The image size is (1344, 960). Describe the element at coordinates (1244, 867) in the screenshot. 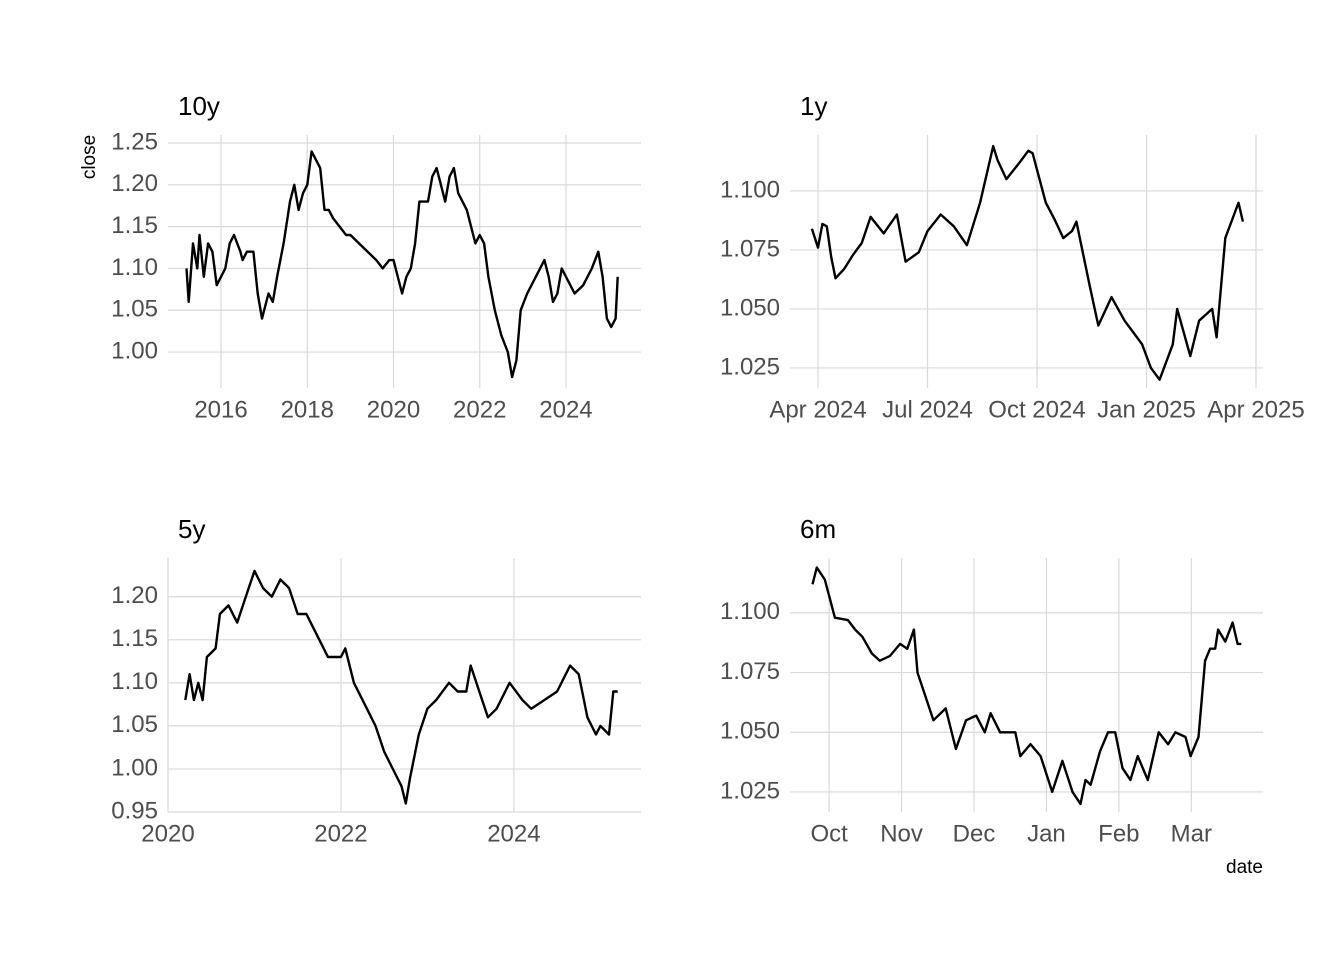

I see `x-axis-title: date` at that location.